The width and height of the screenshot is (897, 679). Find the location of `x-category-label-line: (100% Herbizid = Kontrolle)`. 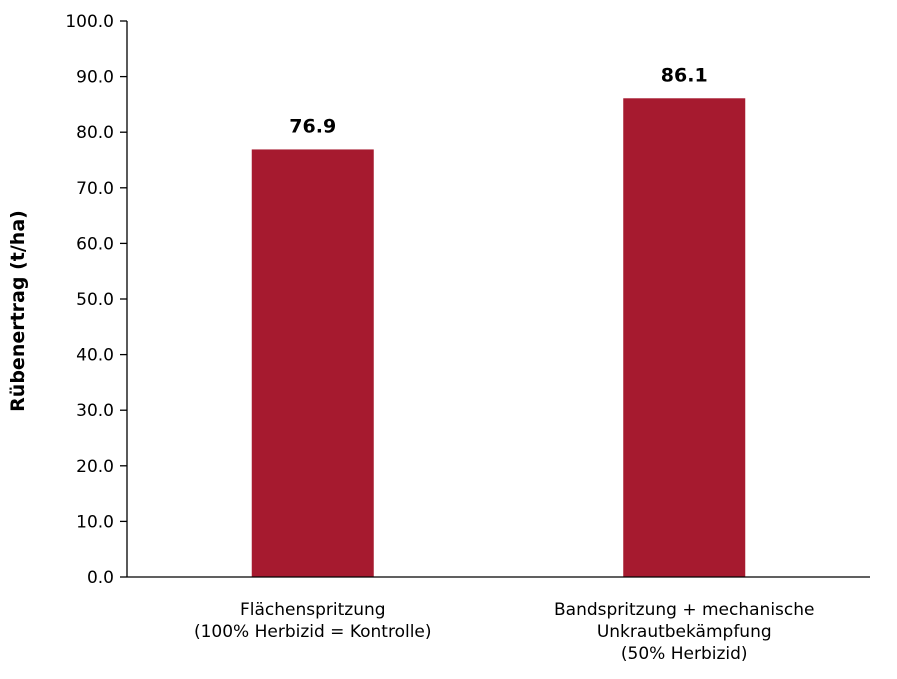

x-category-label-line: (100% Herbizid = Kontrolle) is located at coordinates (313, 632).